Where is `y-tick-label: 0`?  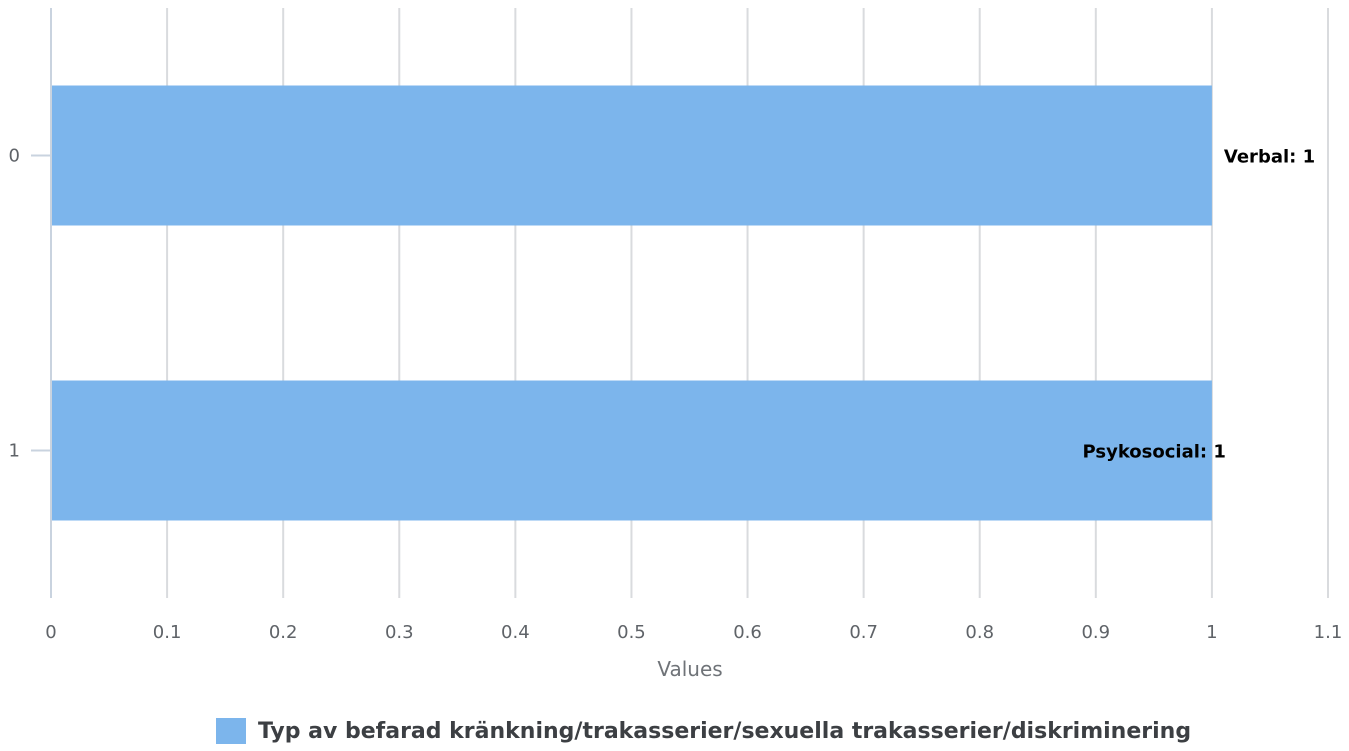
y-tick-label: 0 is located at coordinates (14, 156).